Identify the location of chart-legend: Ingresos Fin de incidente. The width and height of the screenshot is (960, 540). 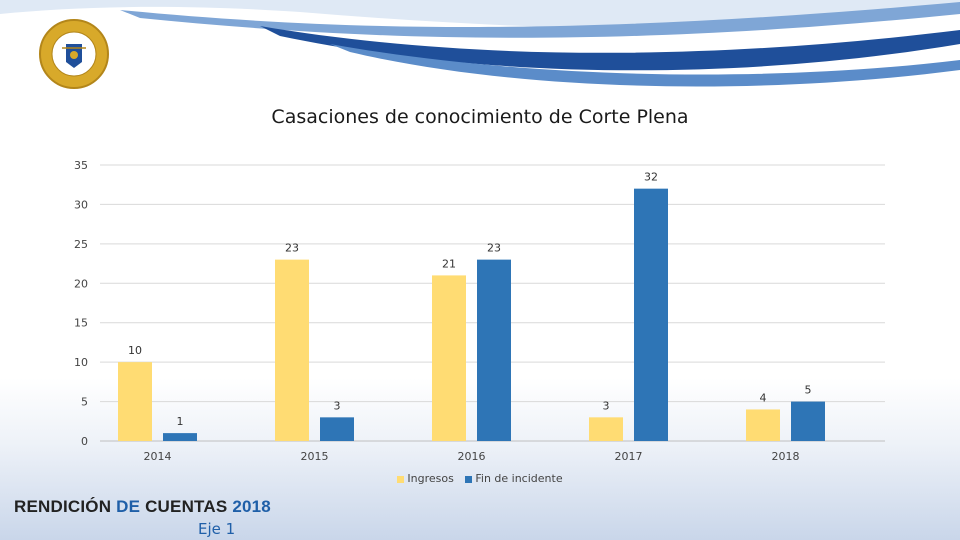
(480, 478).